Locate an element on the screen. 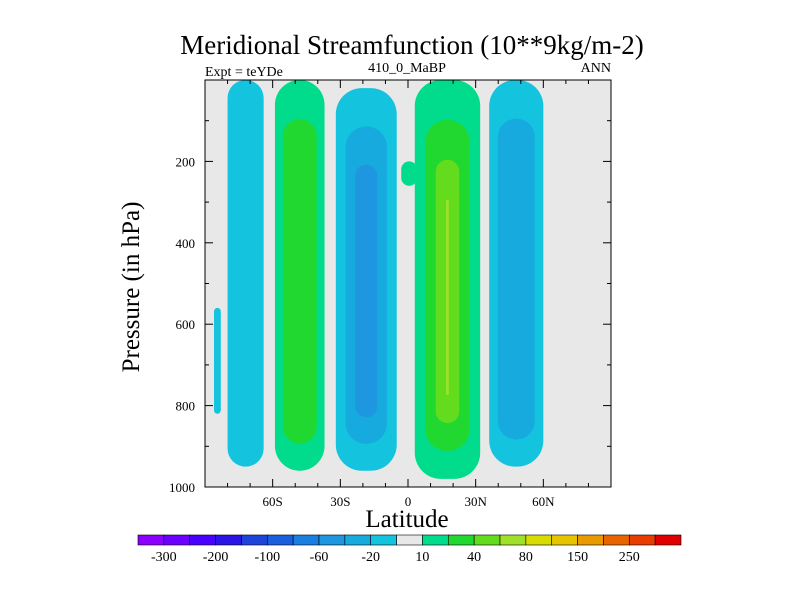  colorbar-label: -20 is located at coordinates (370, 557).